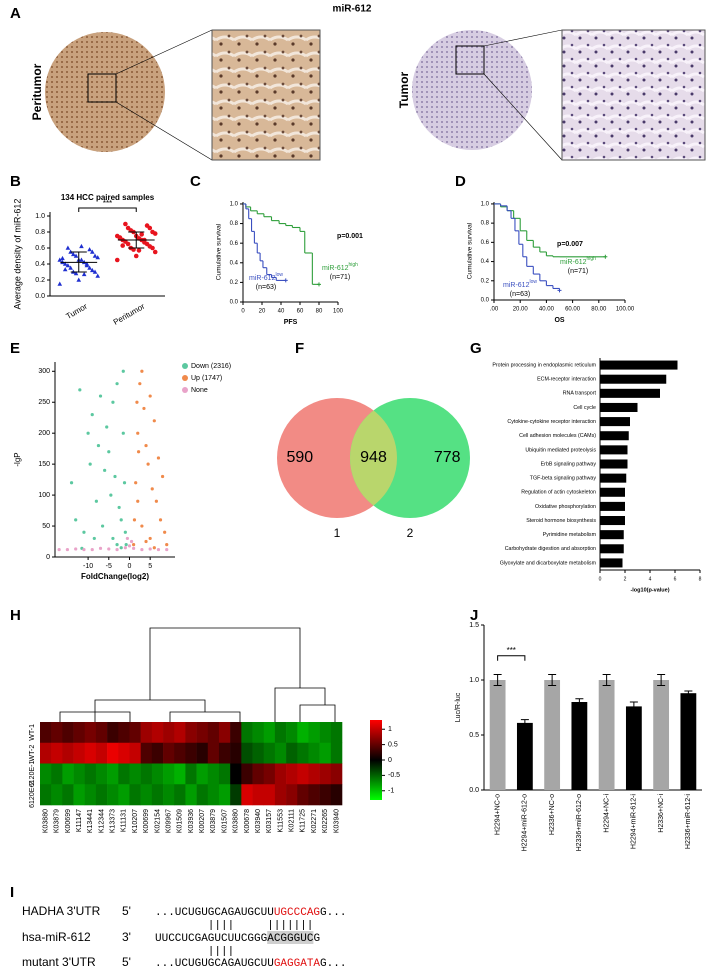 This screenshot has height=971, width=709. I want to click on legend-sup: low, so click(279, 275).